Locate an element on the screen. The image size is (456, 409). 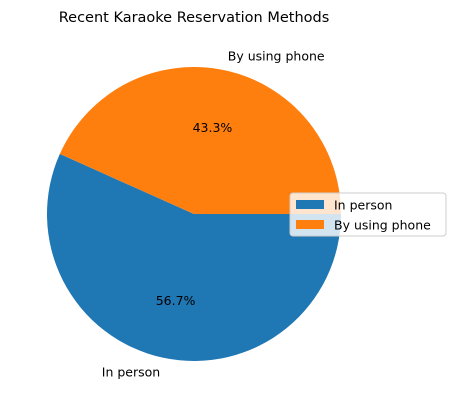
legend-label: In person is located at coordinates (363, 205).